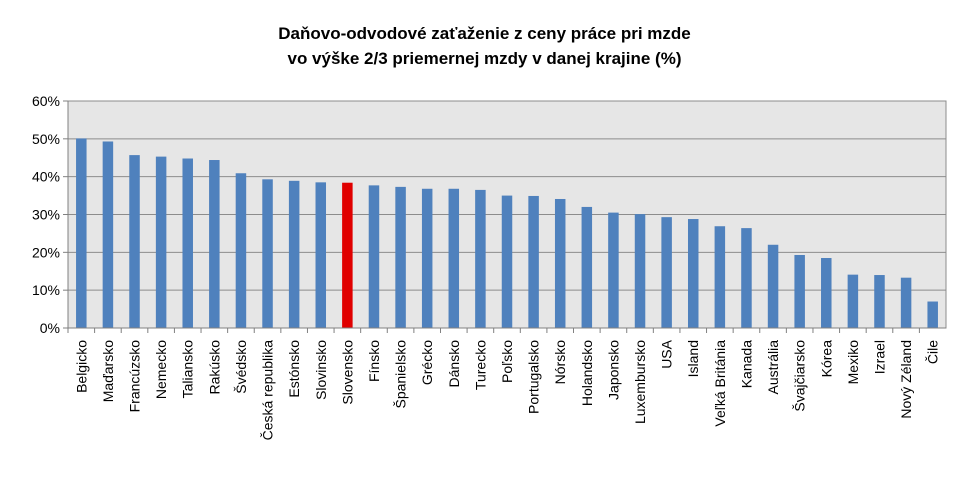 Image resolution: width=969 pixels, height=483 pixels. What do you see at coordinates (294, 369) in the screenshot?
I see `x-tick-label: Estónsko` at bounding box center [294, 369].